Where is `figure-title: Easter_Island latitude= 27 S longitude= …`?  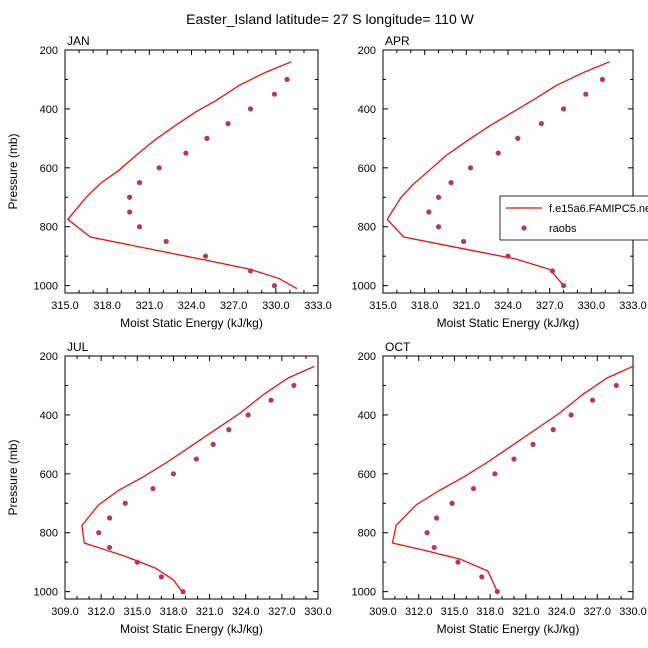 figure-title: Easter_Island latitude= 27 S longitude= … is located at coordinates (330, 19).